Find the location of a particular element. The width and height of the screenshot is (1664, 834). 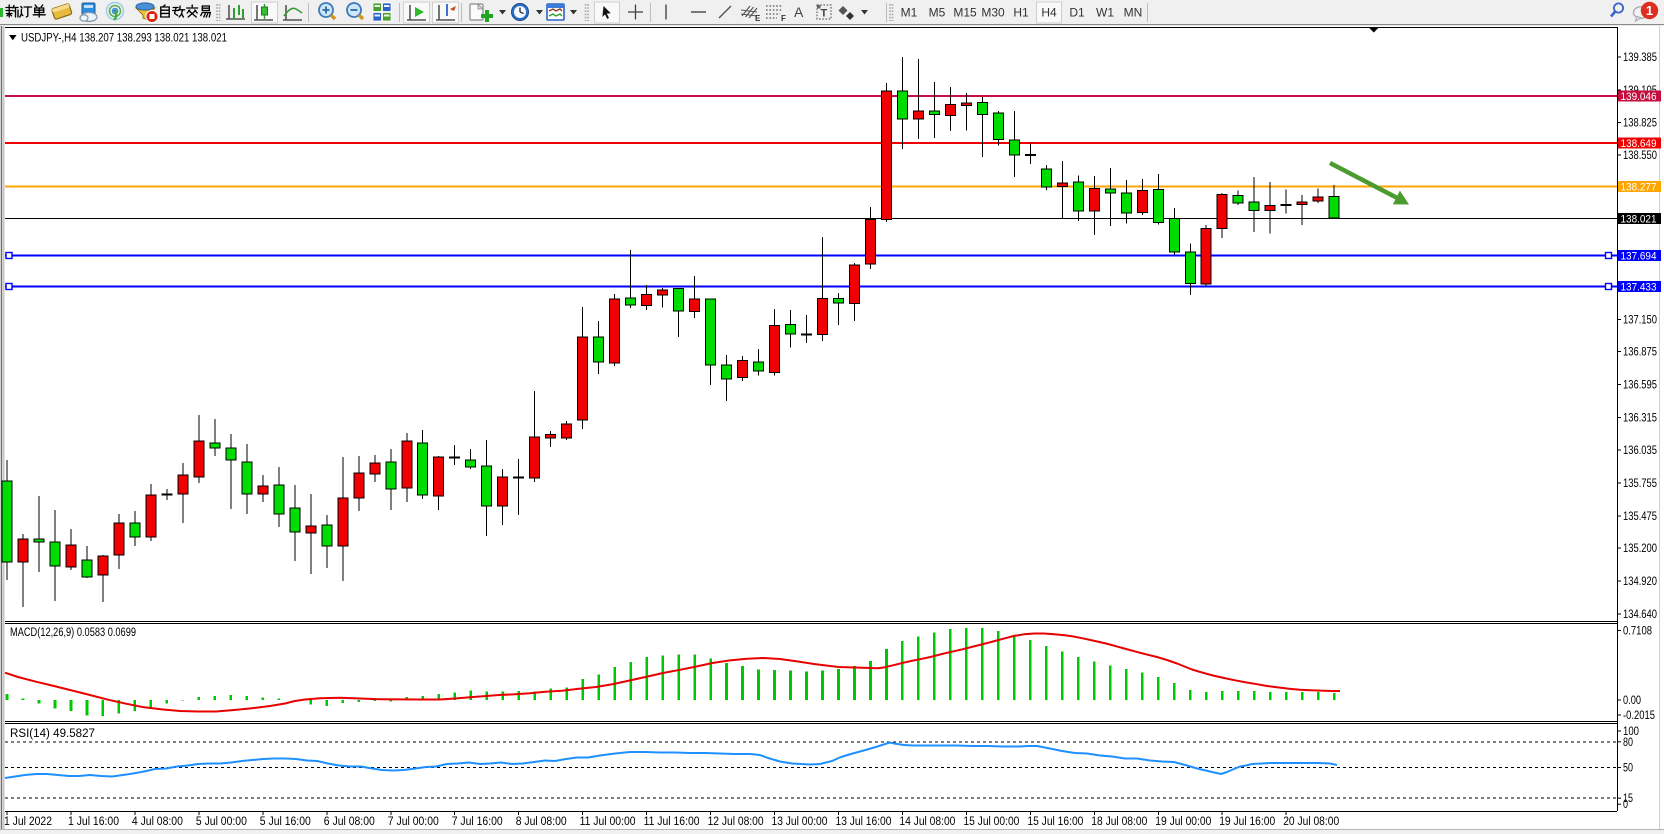

svg-text: 18 Jul 08:00 is located at coordinates (1119, 822).